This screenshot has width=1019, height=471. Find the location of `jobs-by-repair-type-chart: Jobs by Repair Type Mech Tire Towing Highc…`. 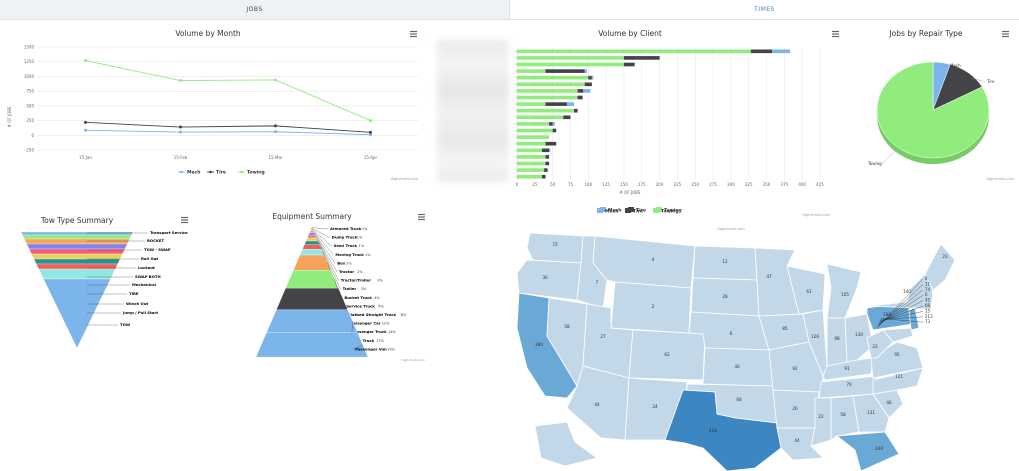

jobs-by-repair-type-chart: Jobs by Repair Type Mech Tire Towing Highc… is located at coordinates (941, 105).